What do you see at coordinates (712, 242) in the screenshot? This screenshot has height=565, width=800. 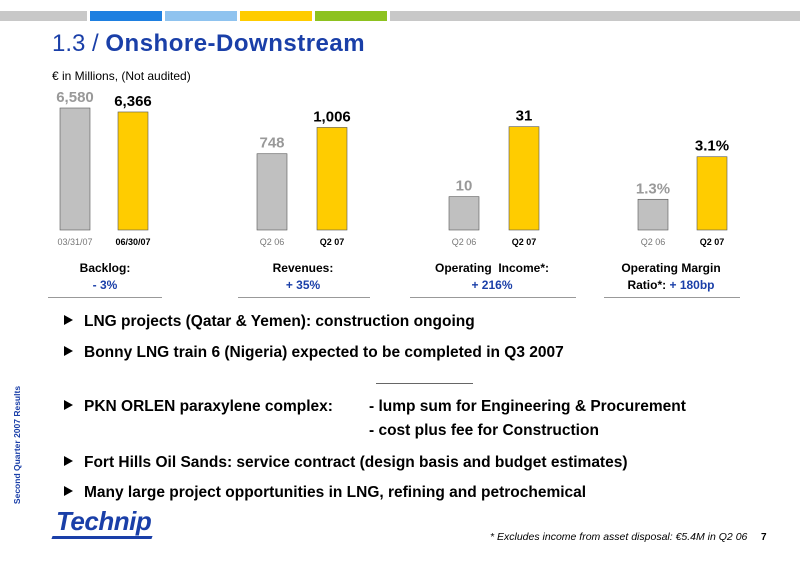 I see `category-label-3-1: Q2 07` at bounding box center [712, 242].